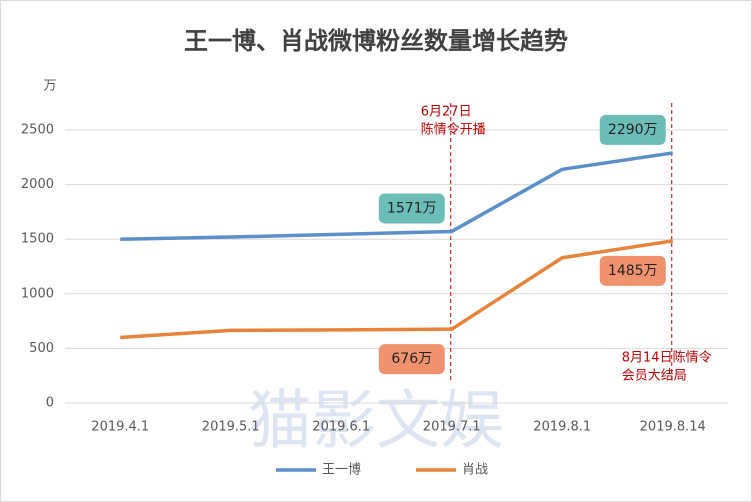 Image resolution: width=752 pixels, height=502 pixels. I want to click on chart-title: 王一博、肖战微博粉丝数量增长趋势, so click(376, 41).